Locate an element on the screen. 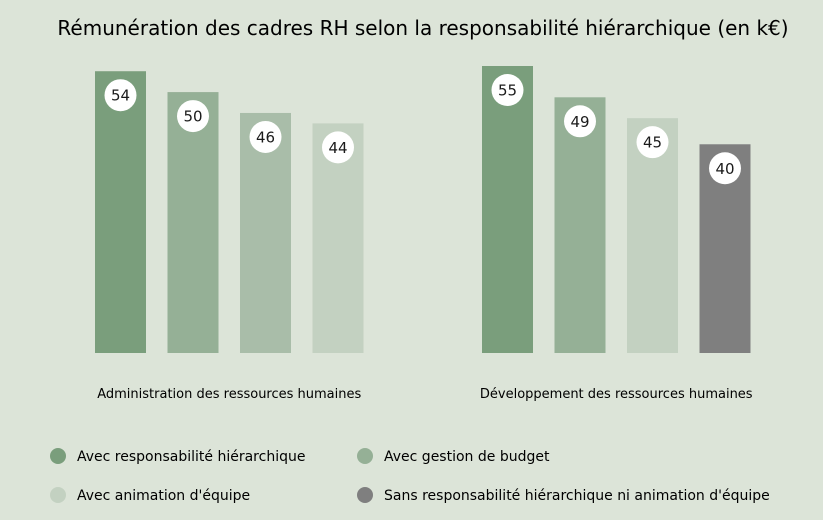  value-label-2-2: 49 is located at coordinates (580, 121).